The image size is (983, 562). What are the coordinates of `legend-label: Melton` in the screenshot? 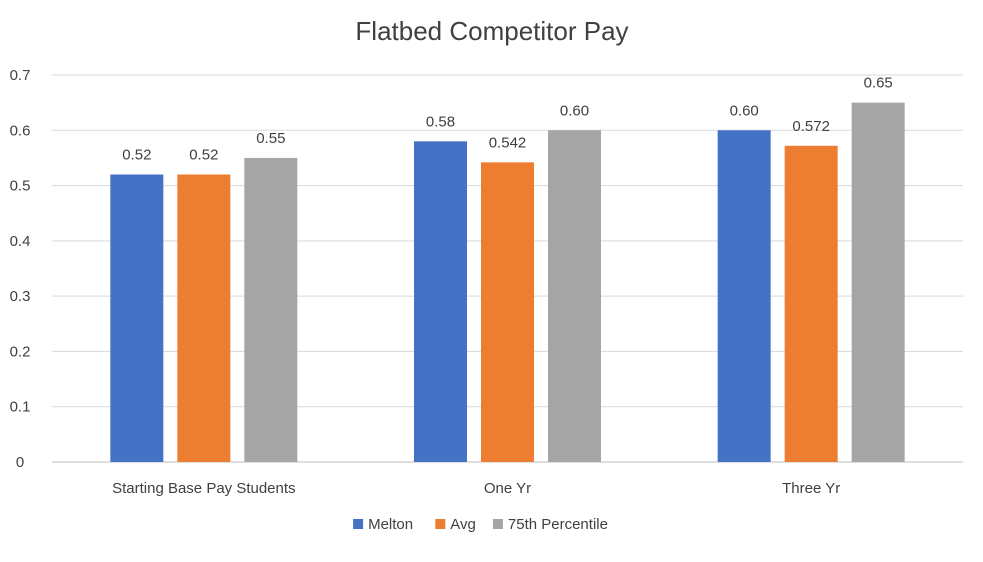 It's located at (390, 524).